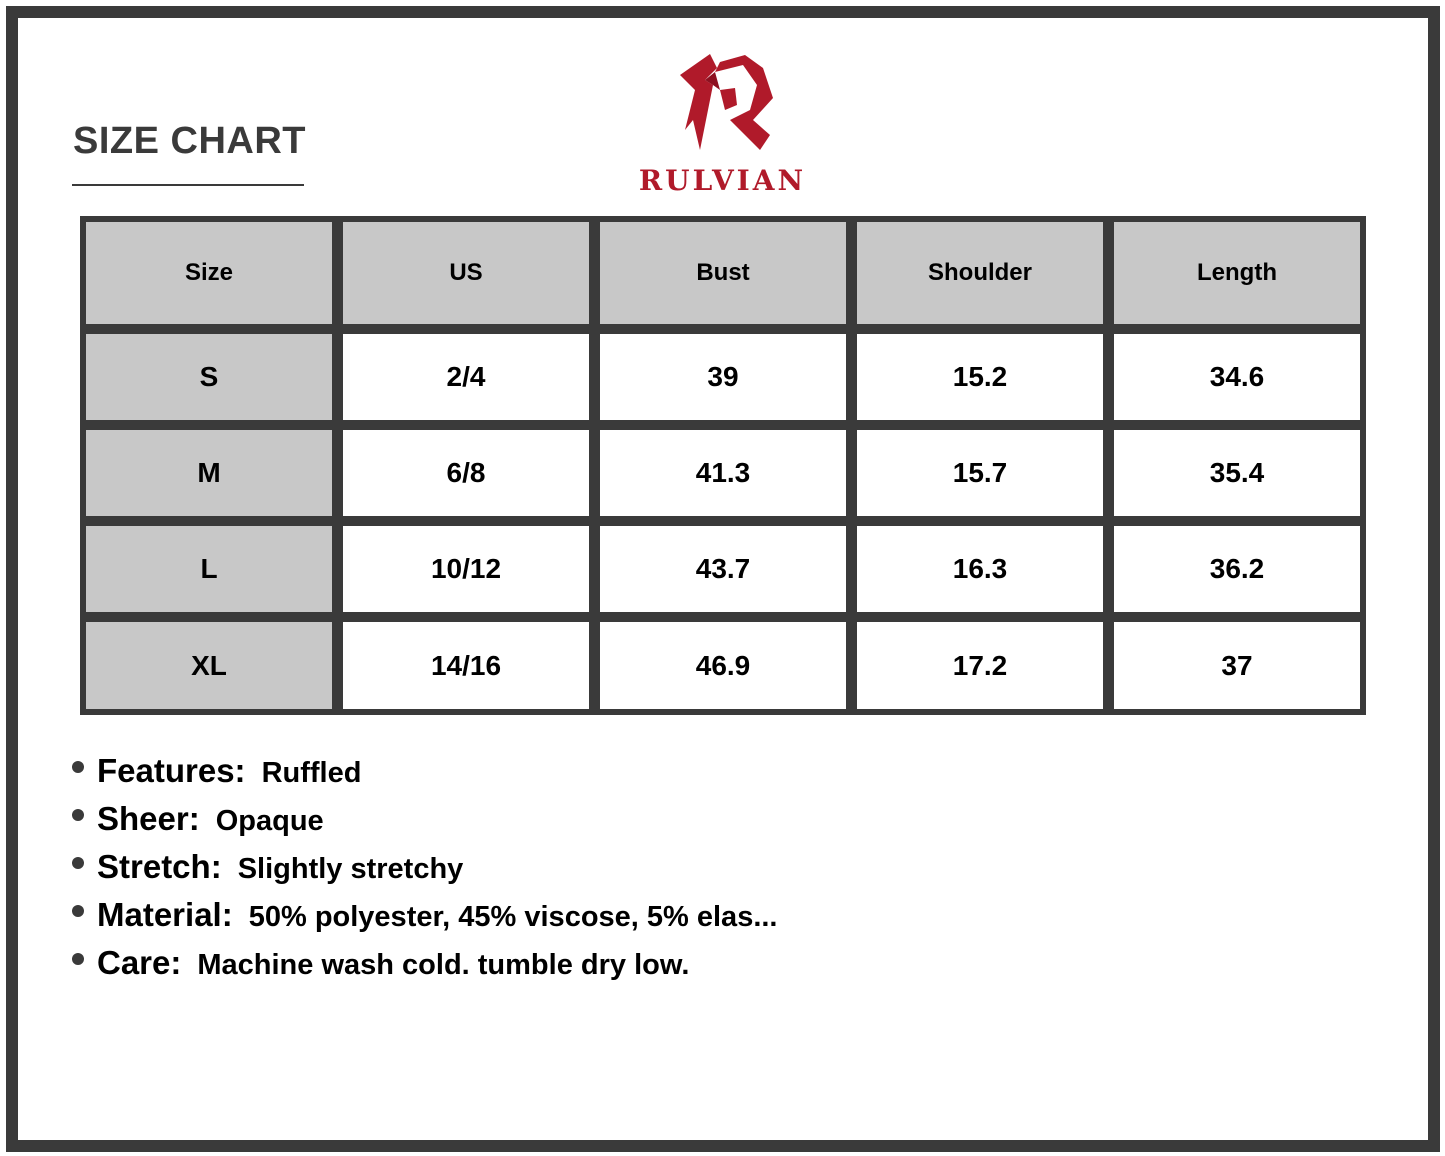 The height and width of the screenshot is (1156, 1445). Describe the element at coordinates (1237, 273) in the screenshot. I see `header-length: Length` at that location.